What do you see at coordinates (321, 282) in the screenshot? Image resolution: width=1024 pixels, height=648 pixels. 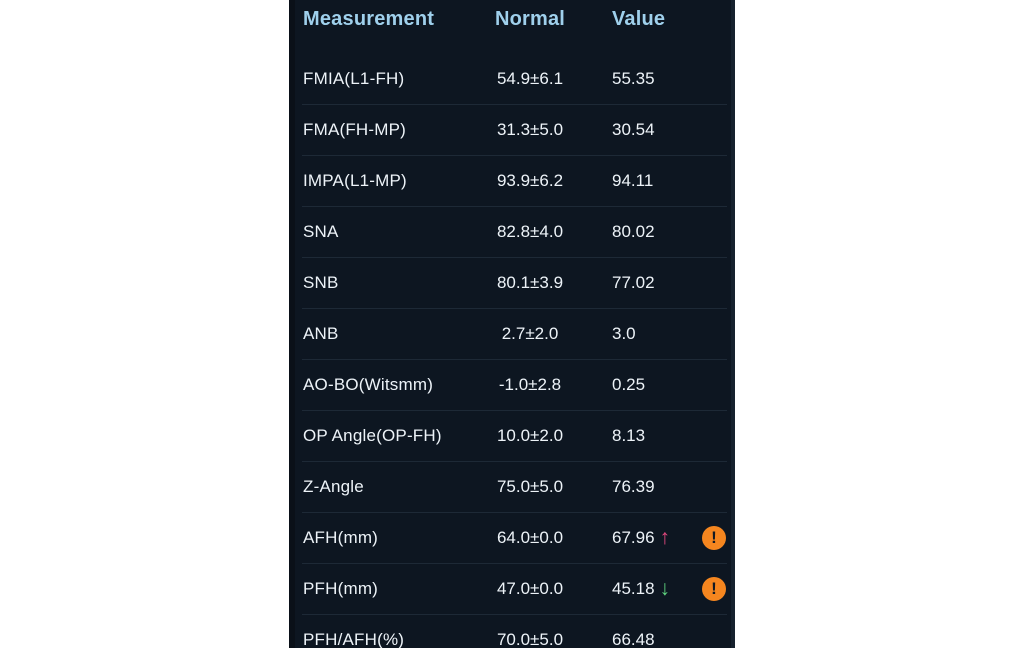 I see `measurement-label: SNB` at bounding box center [321, 282].